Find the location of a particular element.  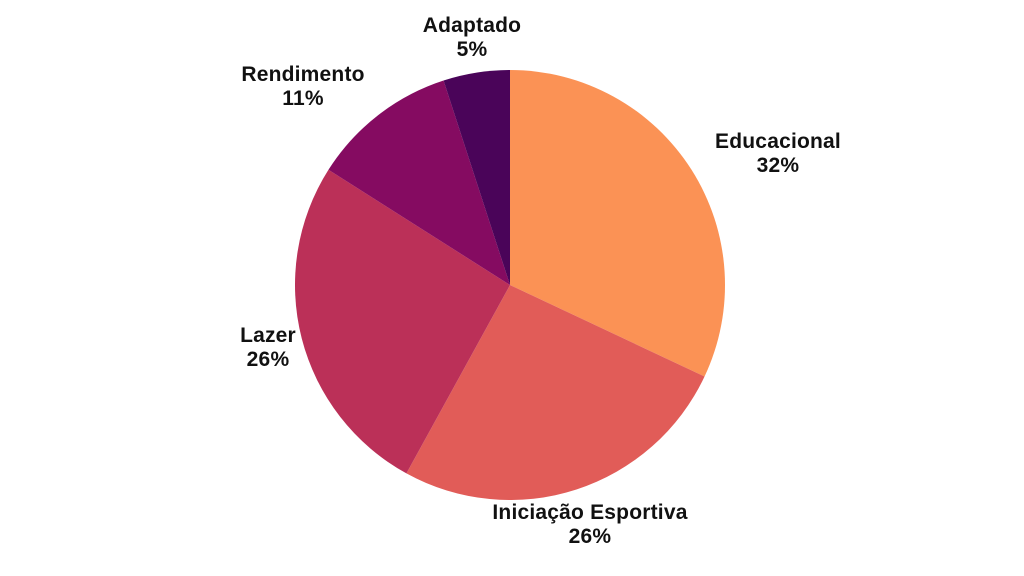

pie-slice-educacional is located at coordinates (618, 223).